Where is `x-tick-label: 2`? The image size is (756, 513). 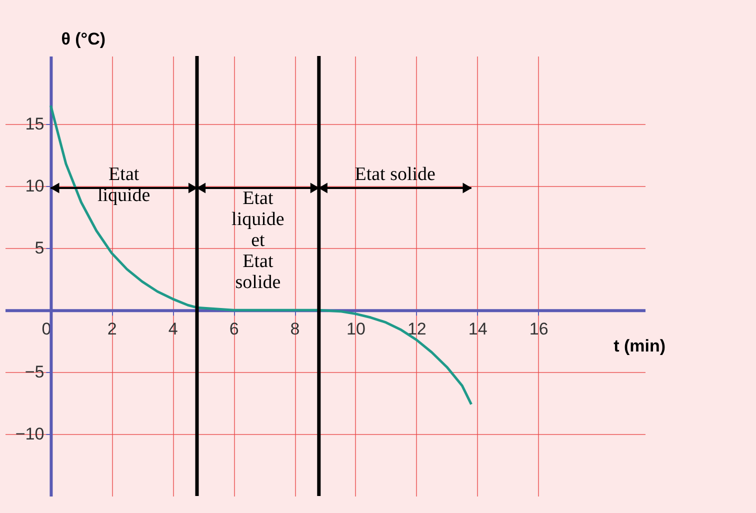
x-tick-label: 2 is located at coordinates (112, 329).